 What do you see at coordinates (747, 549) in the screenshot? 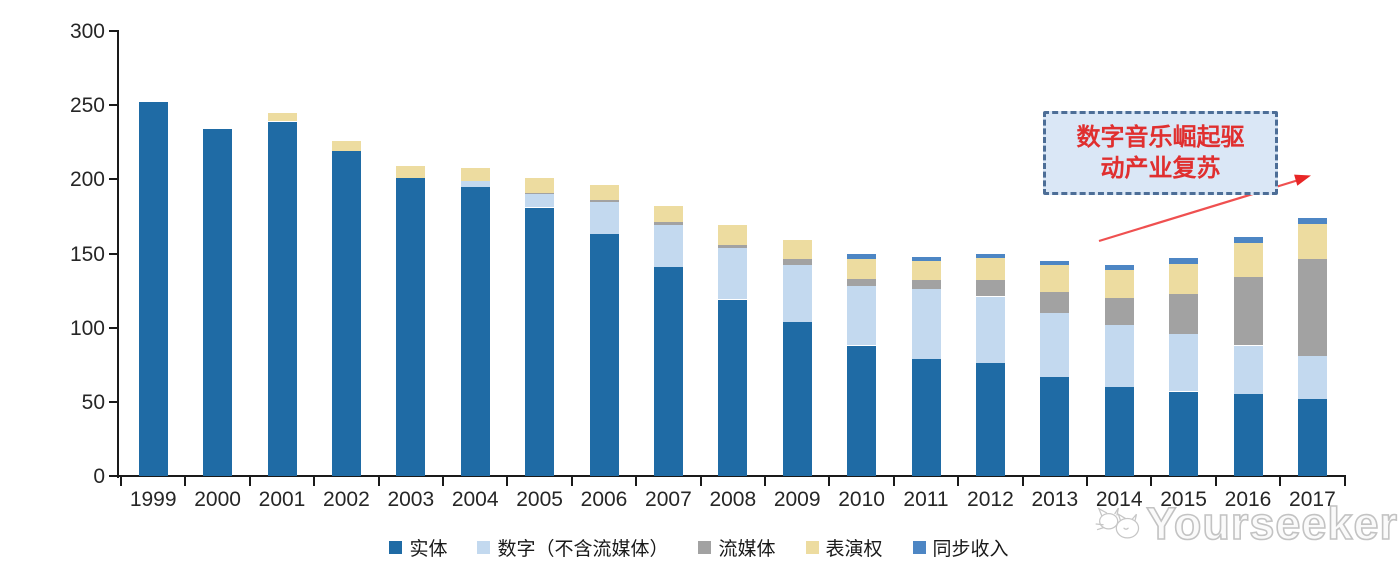
I see `legend-label: 流媒体` at bounding box center [747, 549].